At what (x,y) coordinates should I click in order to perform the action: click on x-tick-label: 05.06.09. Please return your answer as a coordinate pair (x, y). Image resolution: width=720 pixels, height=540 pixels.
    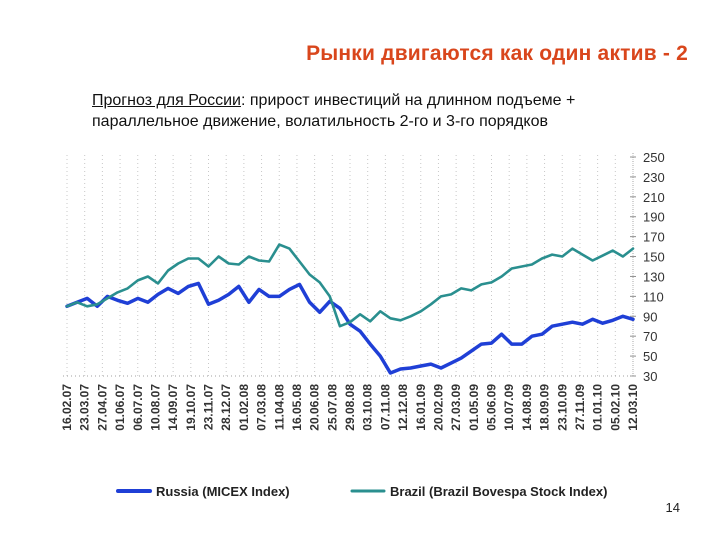
    Looking at the image, I should click on (492, 407).